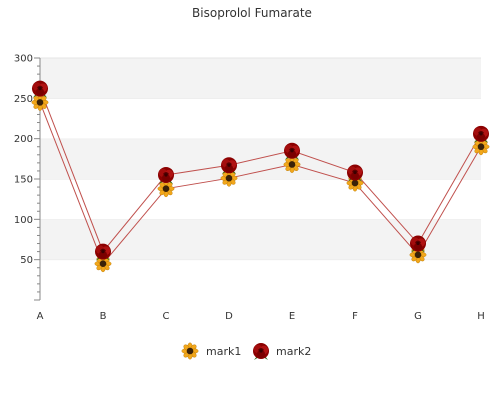  I want to click on y-tick-label: 50, so click(26, 260).